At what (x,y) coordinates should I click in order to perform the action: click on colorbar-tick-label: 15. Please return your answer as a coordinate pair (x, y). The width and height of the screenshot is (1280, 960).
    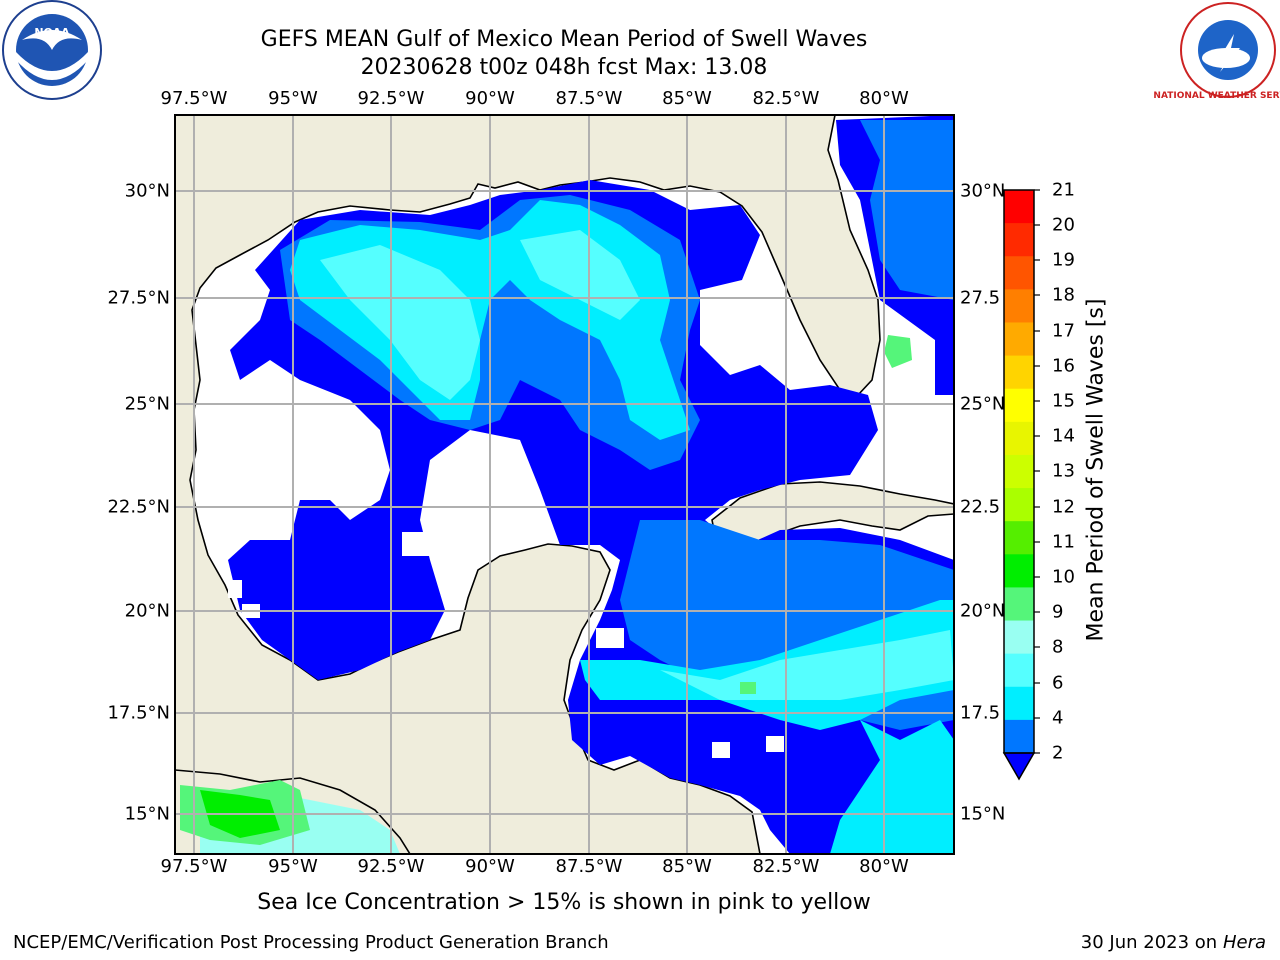
    Looking at the image, I should click on (1063, 401).